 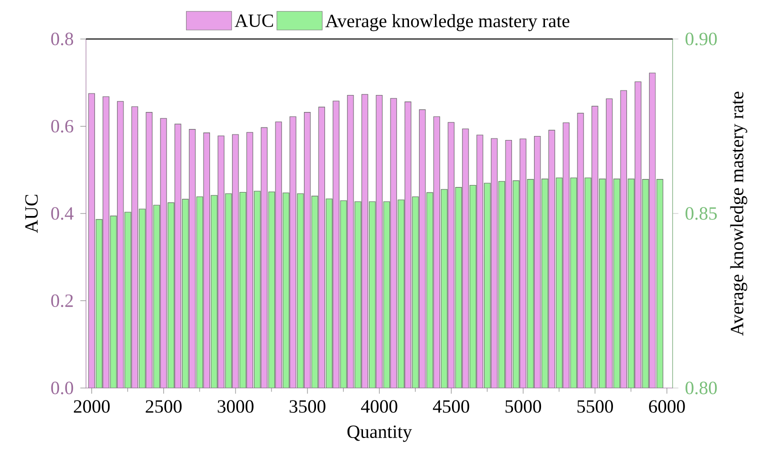 What do you see at coordinates (62, 126) in the screenshot?
I see `y-tick-label: 0.6` at bounding box center [62, 126].